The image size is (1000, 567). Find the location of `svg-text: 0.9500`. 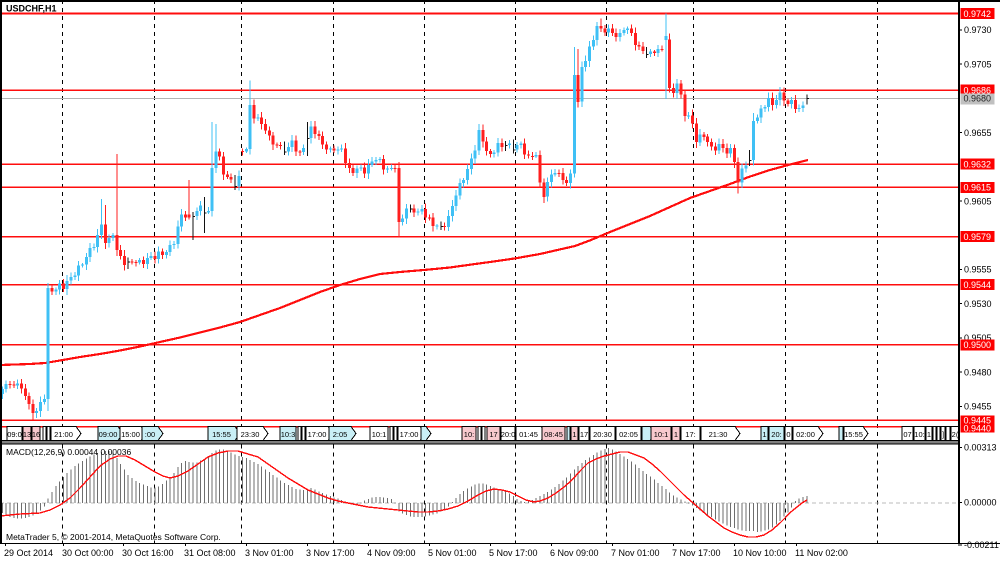

svg-text: 0.9500 is located at coordinates (978, 345).